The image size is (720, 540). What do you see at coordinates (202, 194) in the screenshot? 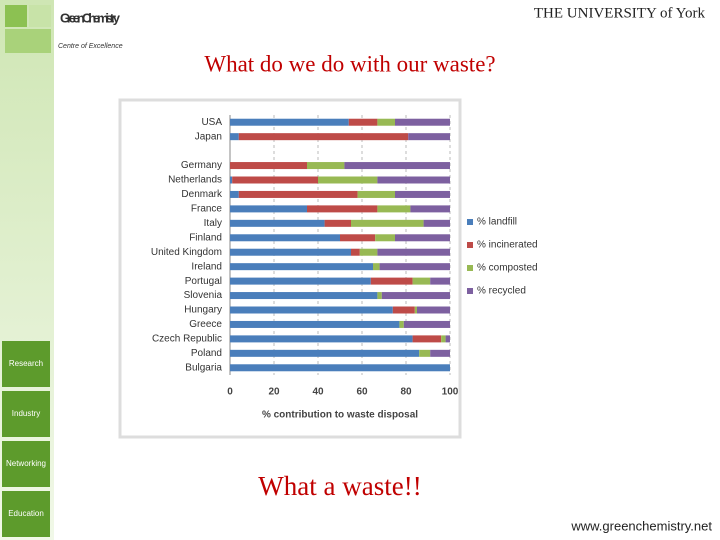
I see `y-tick-label: Denmark` at bounding box center [202, 194].